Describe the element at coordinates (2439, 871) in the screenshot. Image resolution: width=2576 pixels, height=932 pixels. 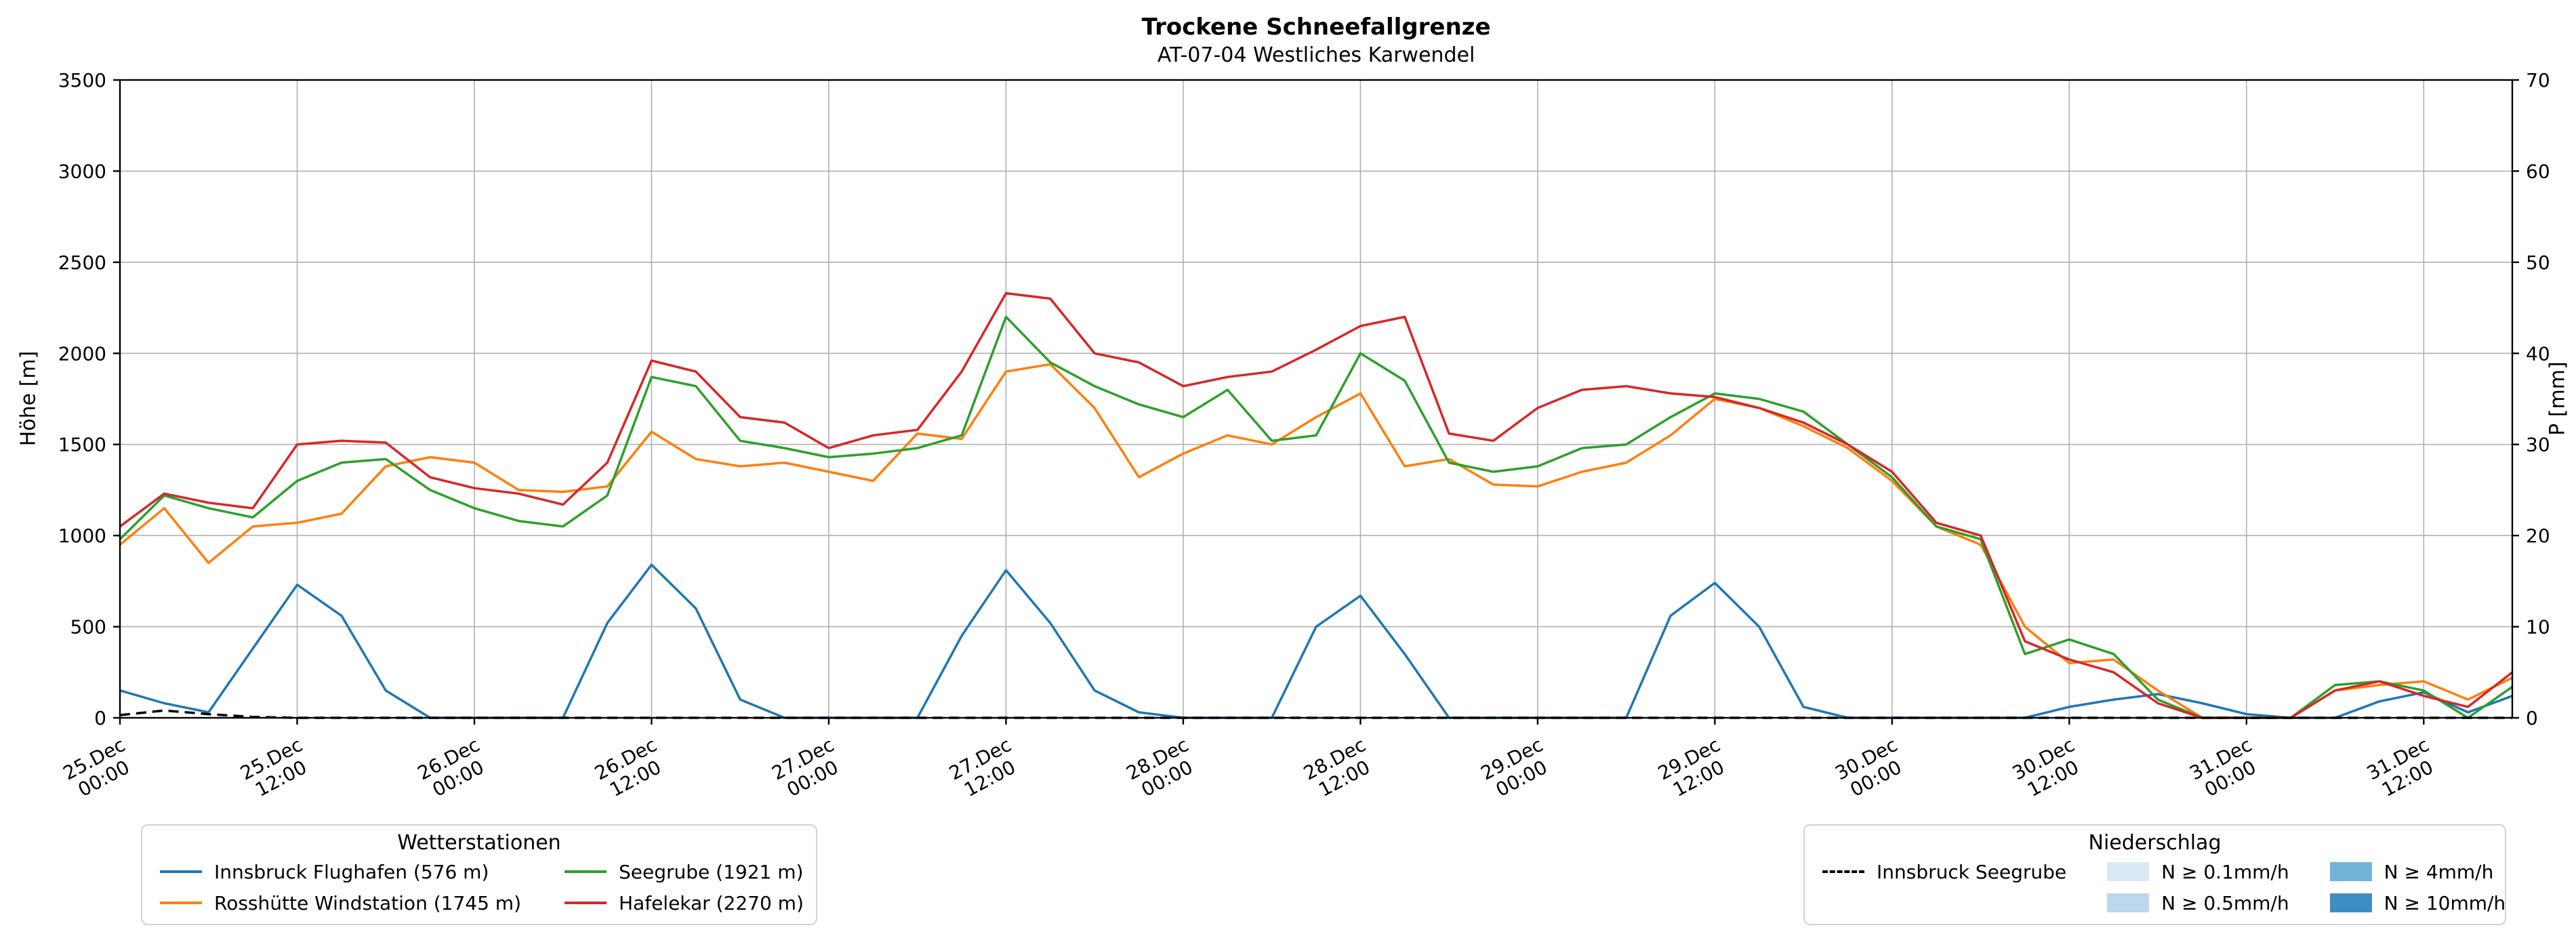
I see `legend-label: N ≥ 4mm/h` at that location.